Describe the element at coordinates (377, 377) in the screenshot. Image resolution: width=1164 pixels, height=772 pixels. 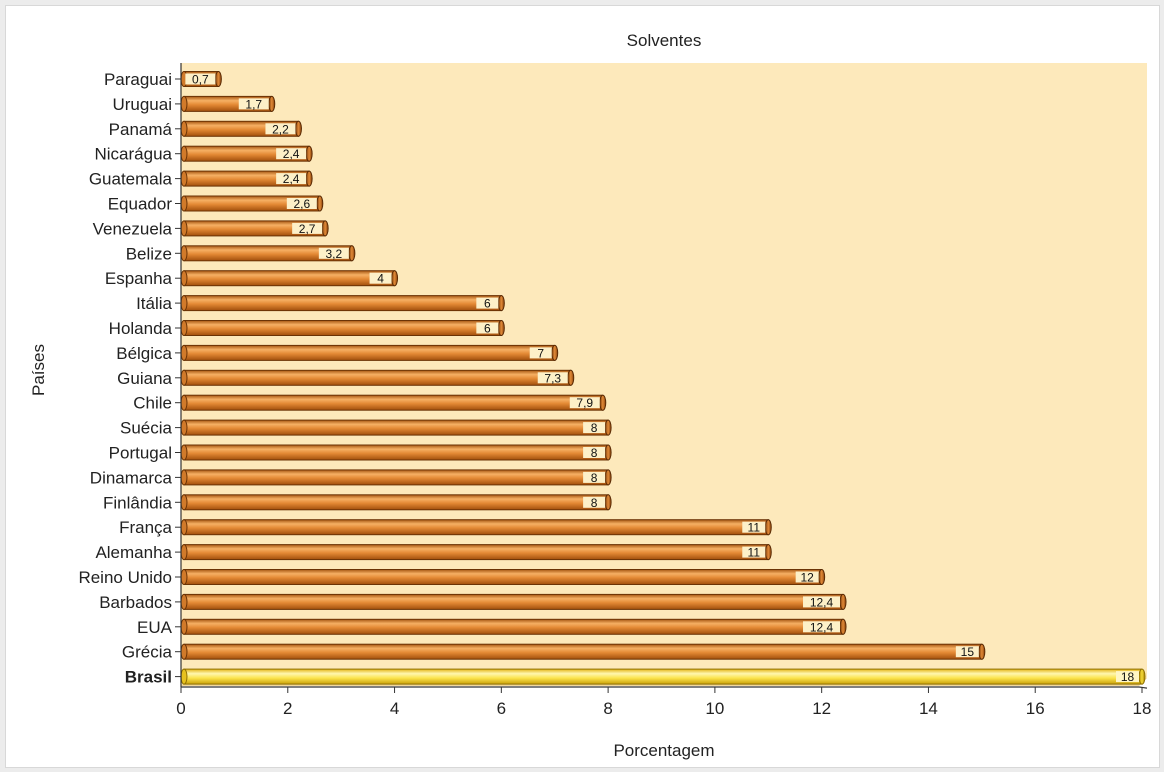
I see `bar-guiana: 7,3` at that location.